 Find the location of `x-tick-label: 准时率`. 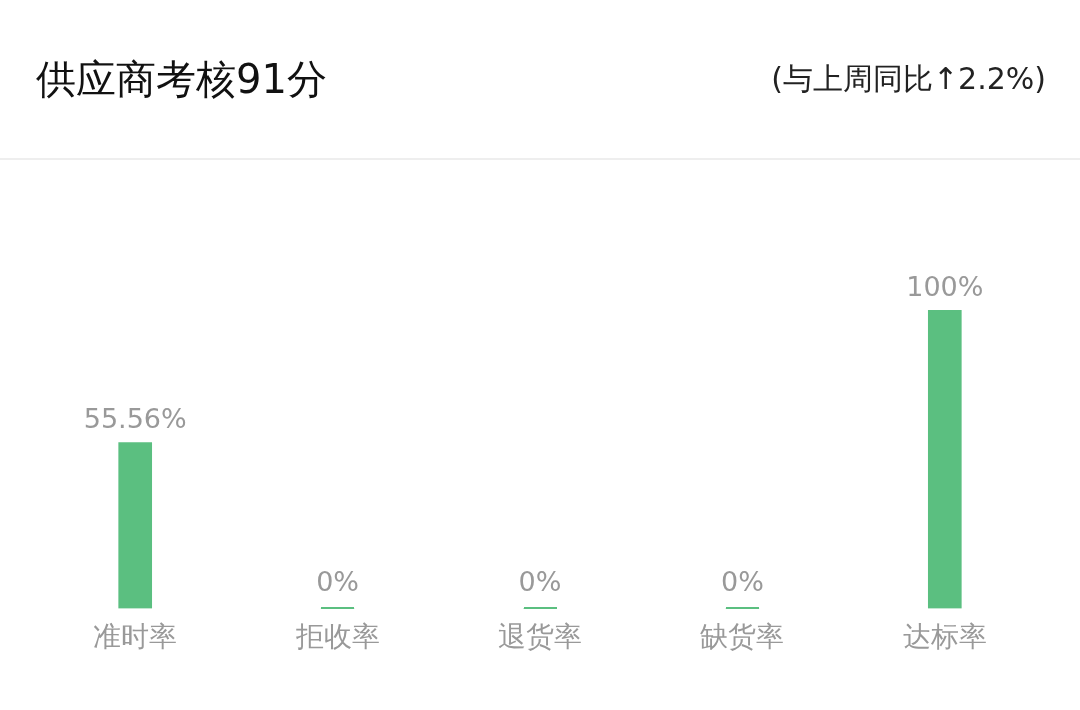

x-tick-label: 准时率 is located at coordinates (135, 637).